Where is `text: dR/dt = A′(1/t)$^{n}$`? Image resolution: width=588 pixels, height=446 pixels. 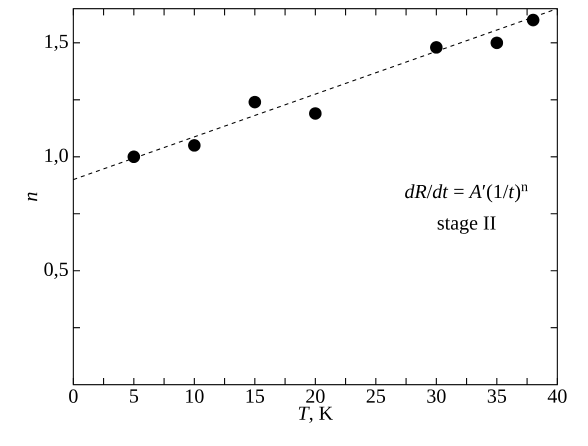
text: dR/dt = A′(1/t)$^{n}$ is located at coordinates (466, 193).